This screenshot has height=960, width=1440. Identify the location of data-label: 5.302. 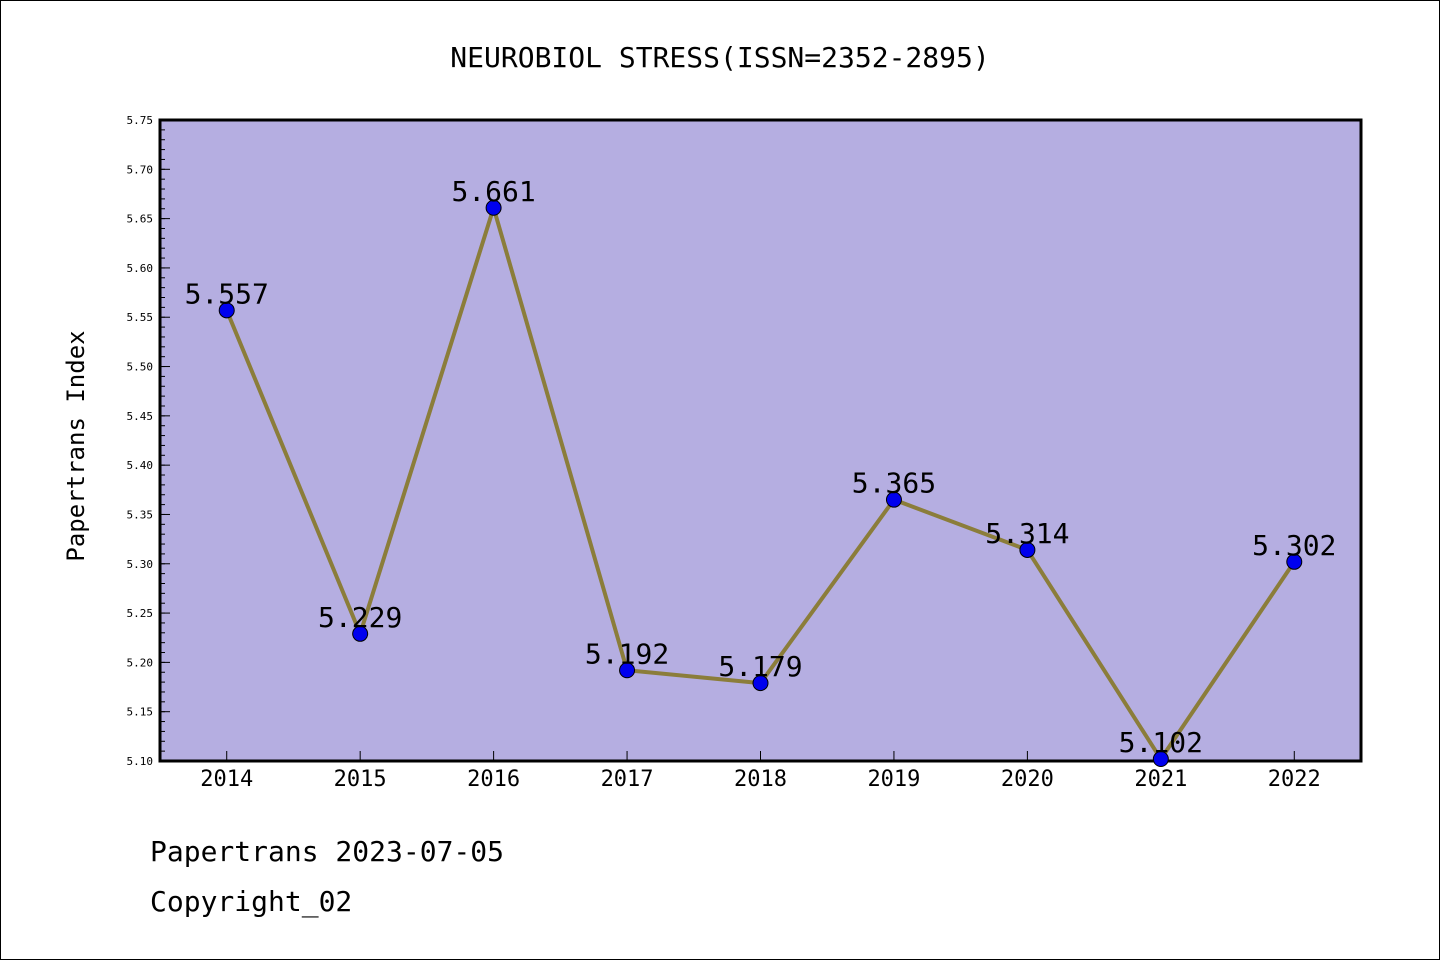
(1294, 545).